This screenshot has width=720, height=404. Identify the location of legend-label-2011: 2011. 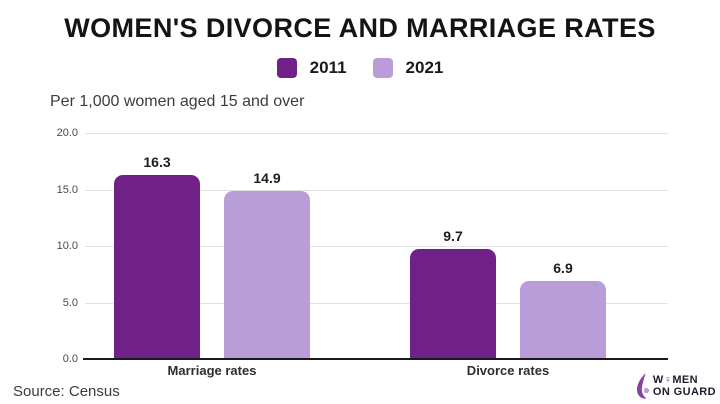
(328, 67).